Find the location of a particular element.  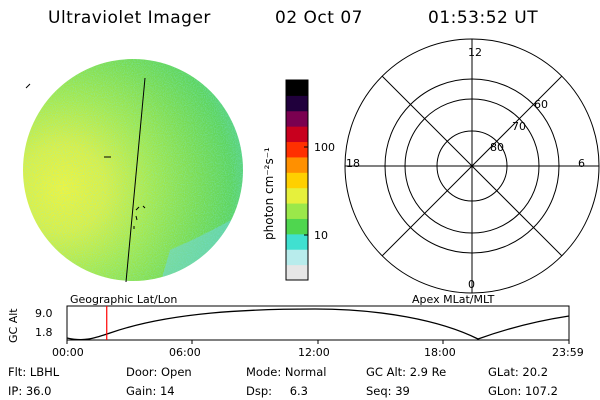

time-tick-1800: 18:00 is located at coordinates (440, 352).